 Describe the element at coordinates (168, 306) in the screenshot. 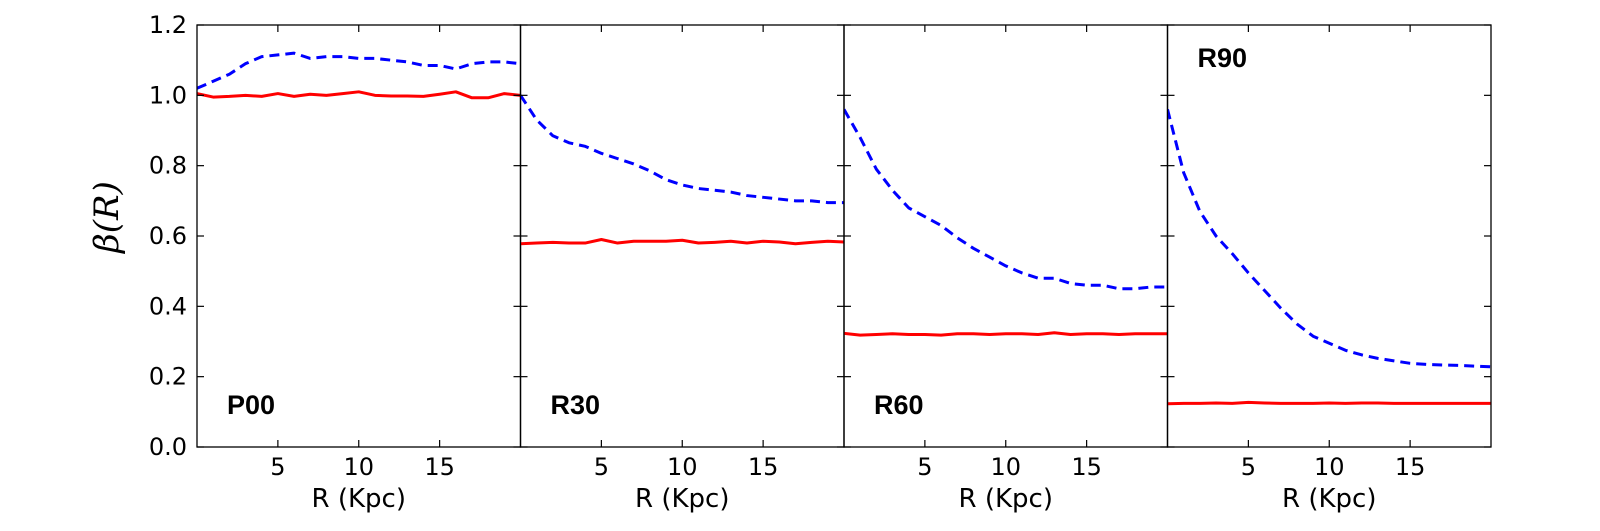

I see `y-tick-label: 0.4` at that location.